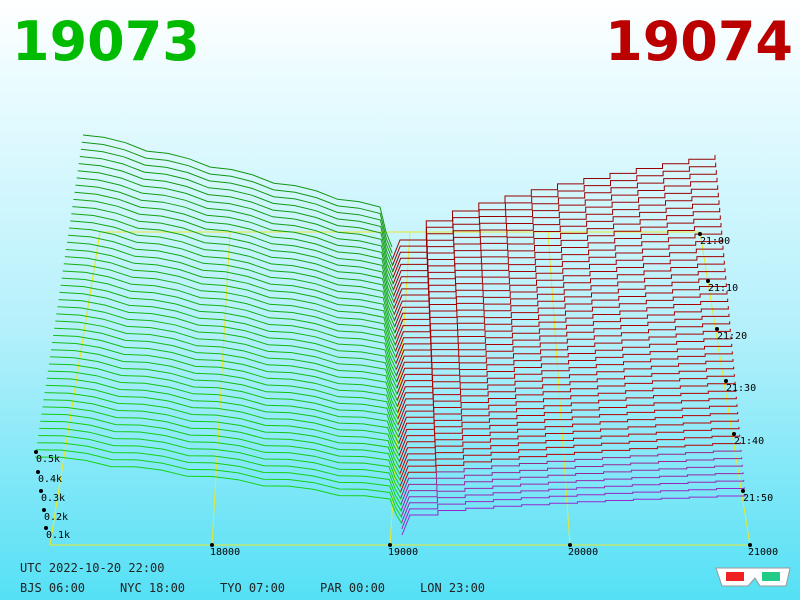 Image resolution: width=800 pixels, height=600 pixels. I want to click on time-tick-label: 21:20, so click(732, 336).